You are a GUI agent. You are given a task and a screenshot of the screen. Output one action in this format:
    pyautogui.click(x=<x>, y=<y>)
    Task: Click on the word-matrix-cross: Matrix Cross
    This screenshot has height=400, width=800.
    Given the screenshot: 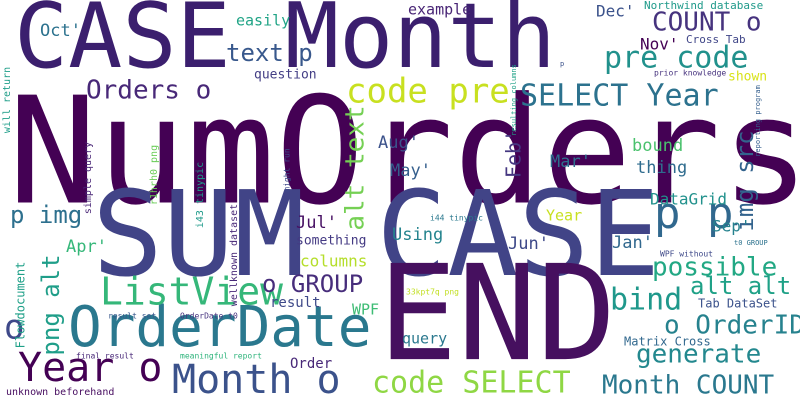 What is the action you would take?
    pyautogui.click(x=667, y=342)
    